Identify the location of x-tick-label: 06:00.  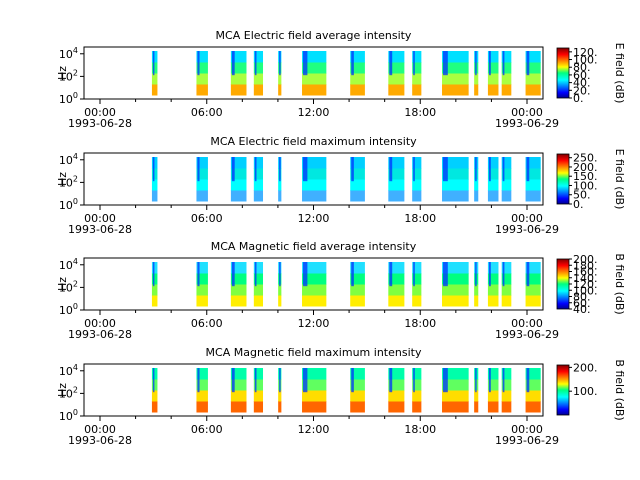
(207, 323).